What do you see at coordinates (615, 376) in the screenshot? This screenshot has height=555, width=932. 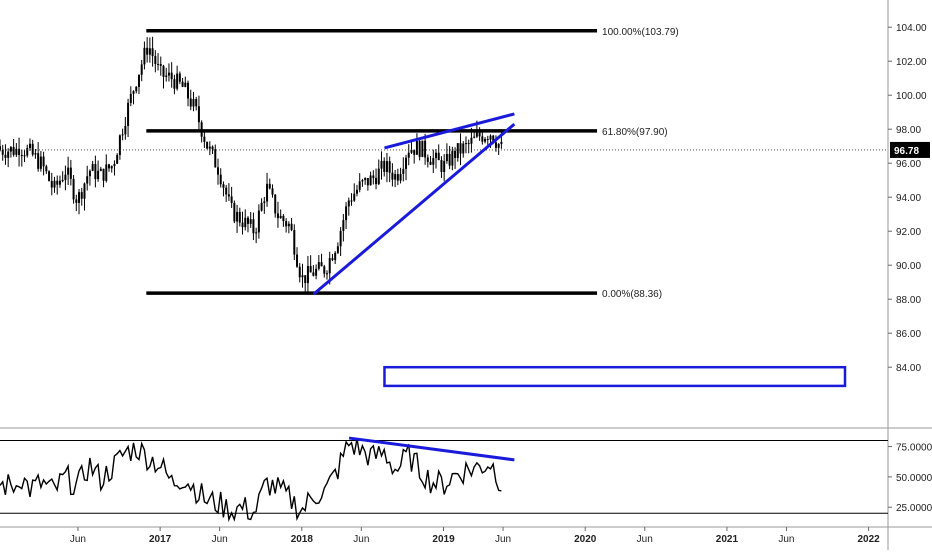 I see `drawn-rectangle` at bounding box center [615, 376].